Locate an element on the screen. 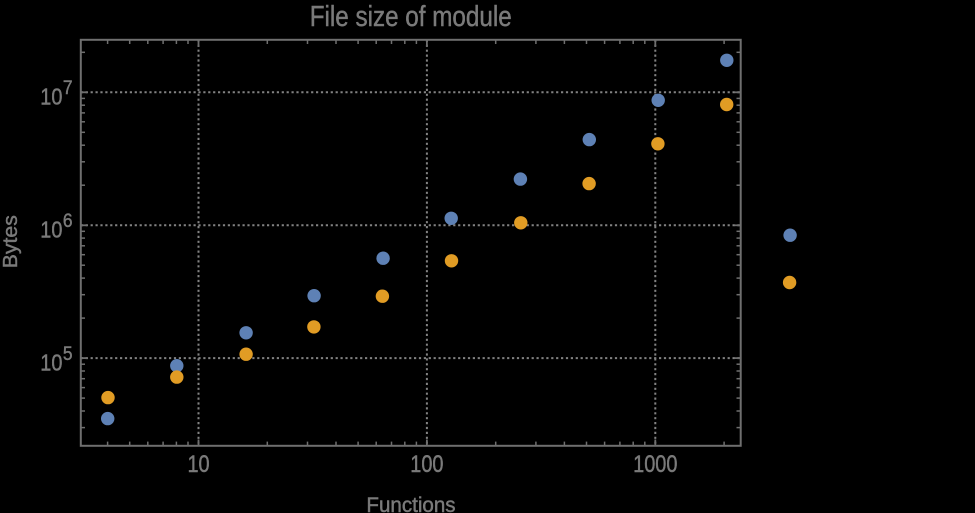 Image resolution: width=975 pixels, height=513 pixels. svg-text: Functions is located at coordinates (410, 503).